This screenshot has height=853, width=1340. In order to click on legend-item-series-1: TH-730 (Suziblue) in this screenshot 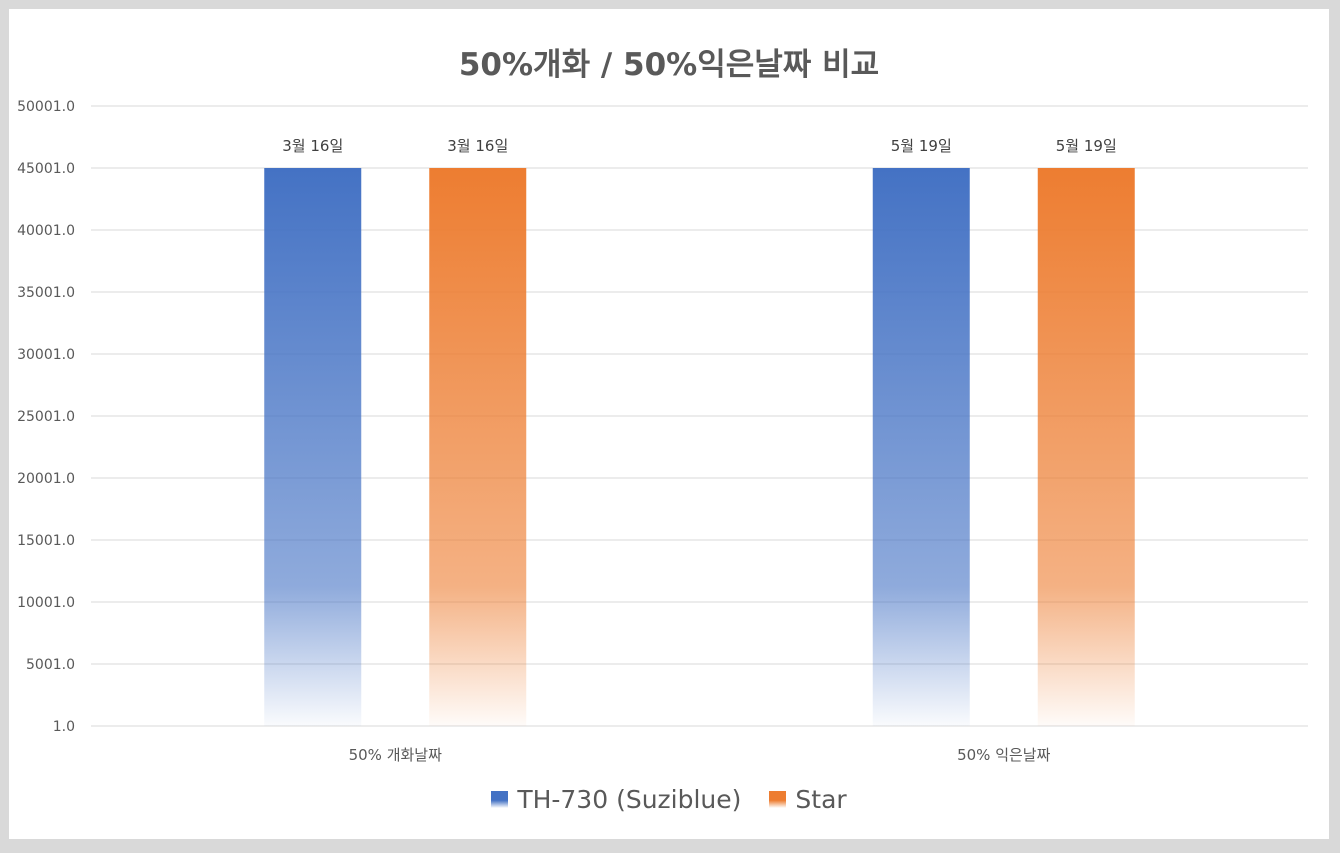, I will do `click(616, 799)`.